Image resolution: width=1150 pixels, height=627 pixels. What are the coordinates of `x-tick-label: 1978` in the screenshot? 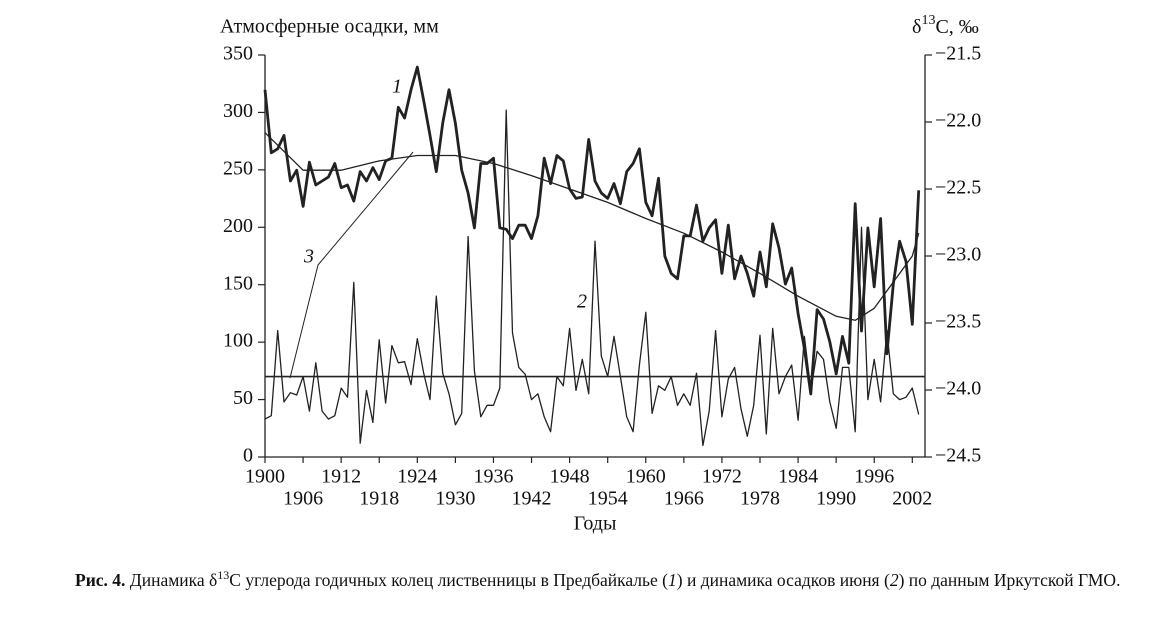 It's located at (760, 499).